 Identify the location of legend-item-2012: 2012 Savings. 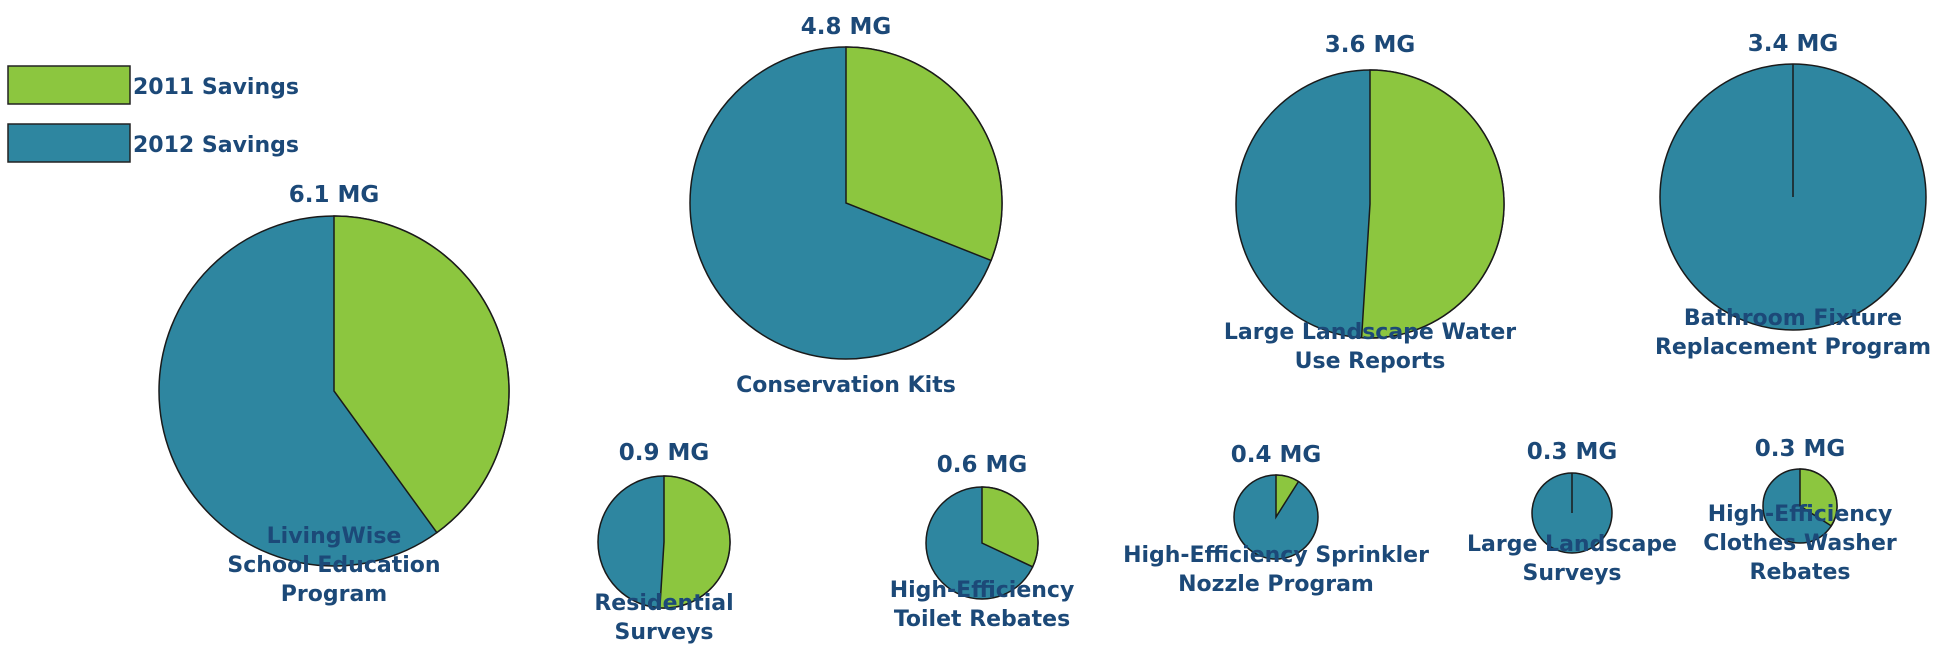
(153, 143).